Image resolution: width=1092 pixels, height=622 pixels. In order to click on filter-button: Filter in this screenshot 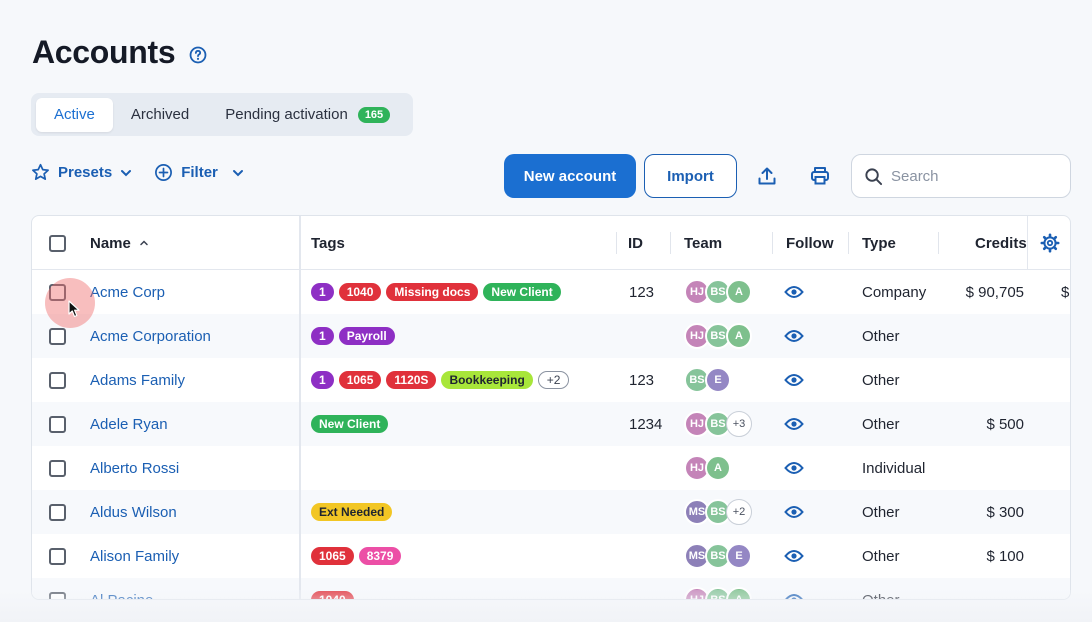, I will do `click(199, 172)`.